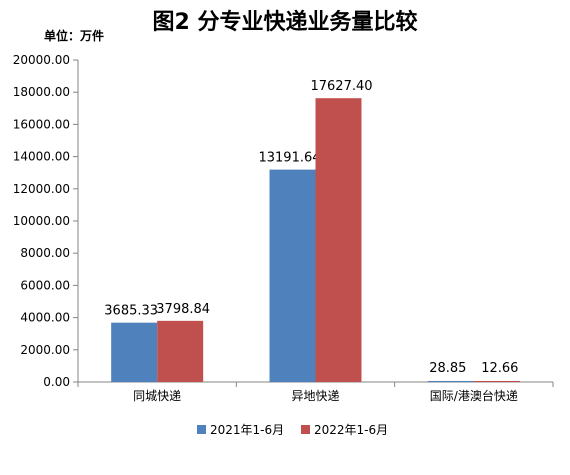 The image size is (570, 475). What do you see at coordinates (56, 382) in the screenshot?
I see `y-tick-label: 0.00` at bounding box center [56, 382].